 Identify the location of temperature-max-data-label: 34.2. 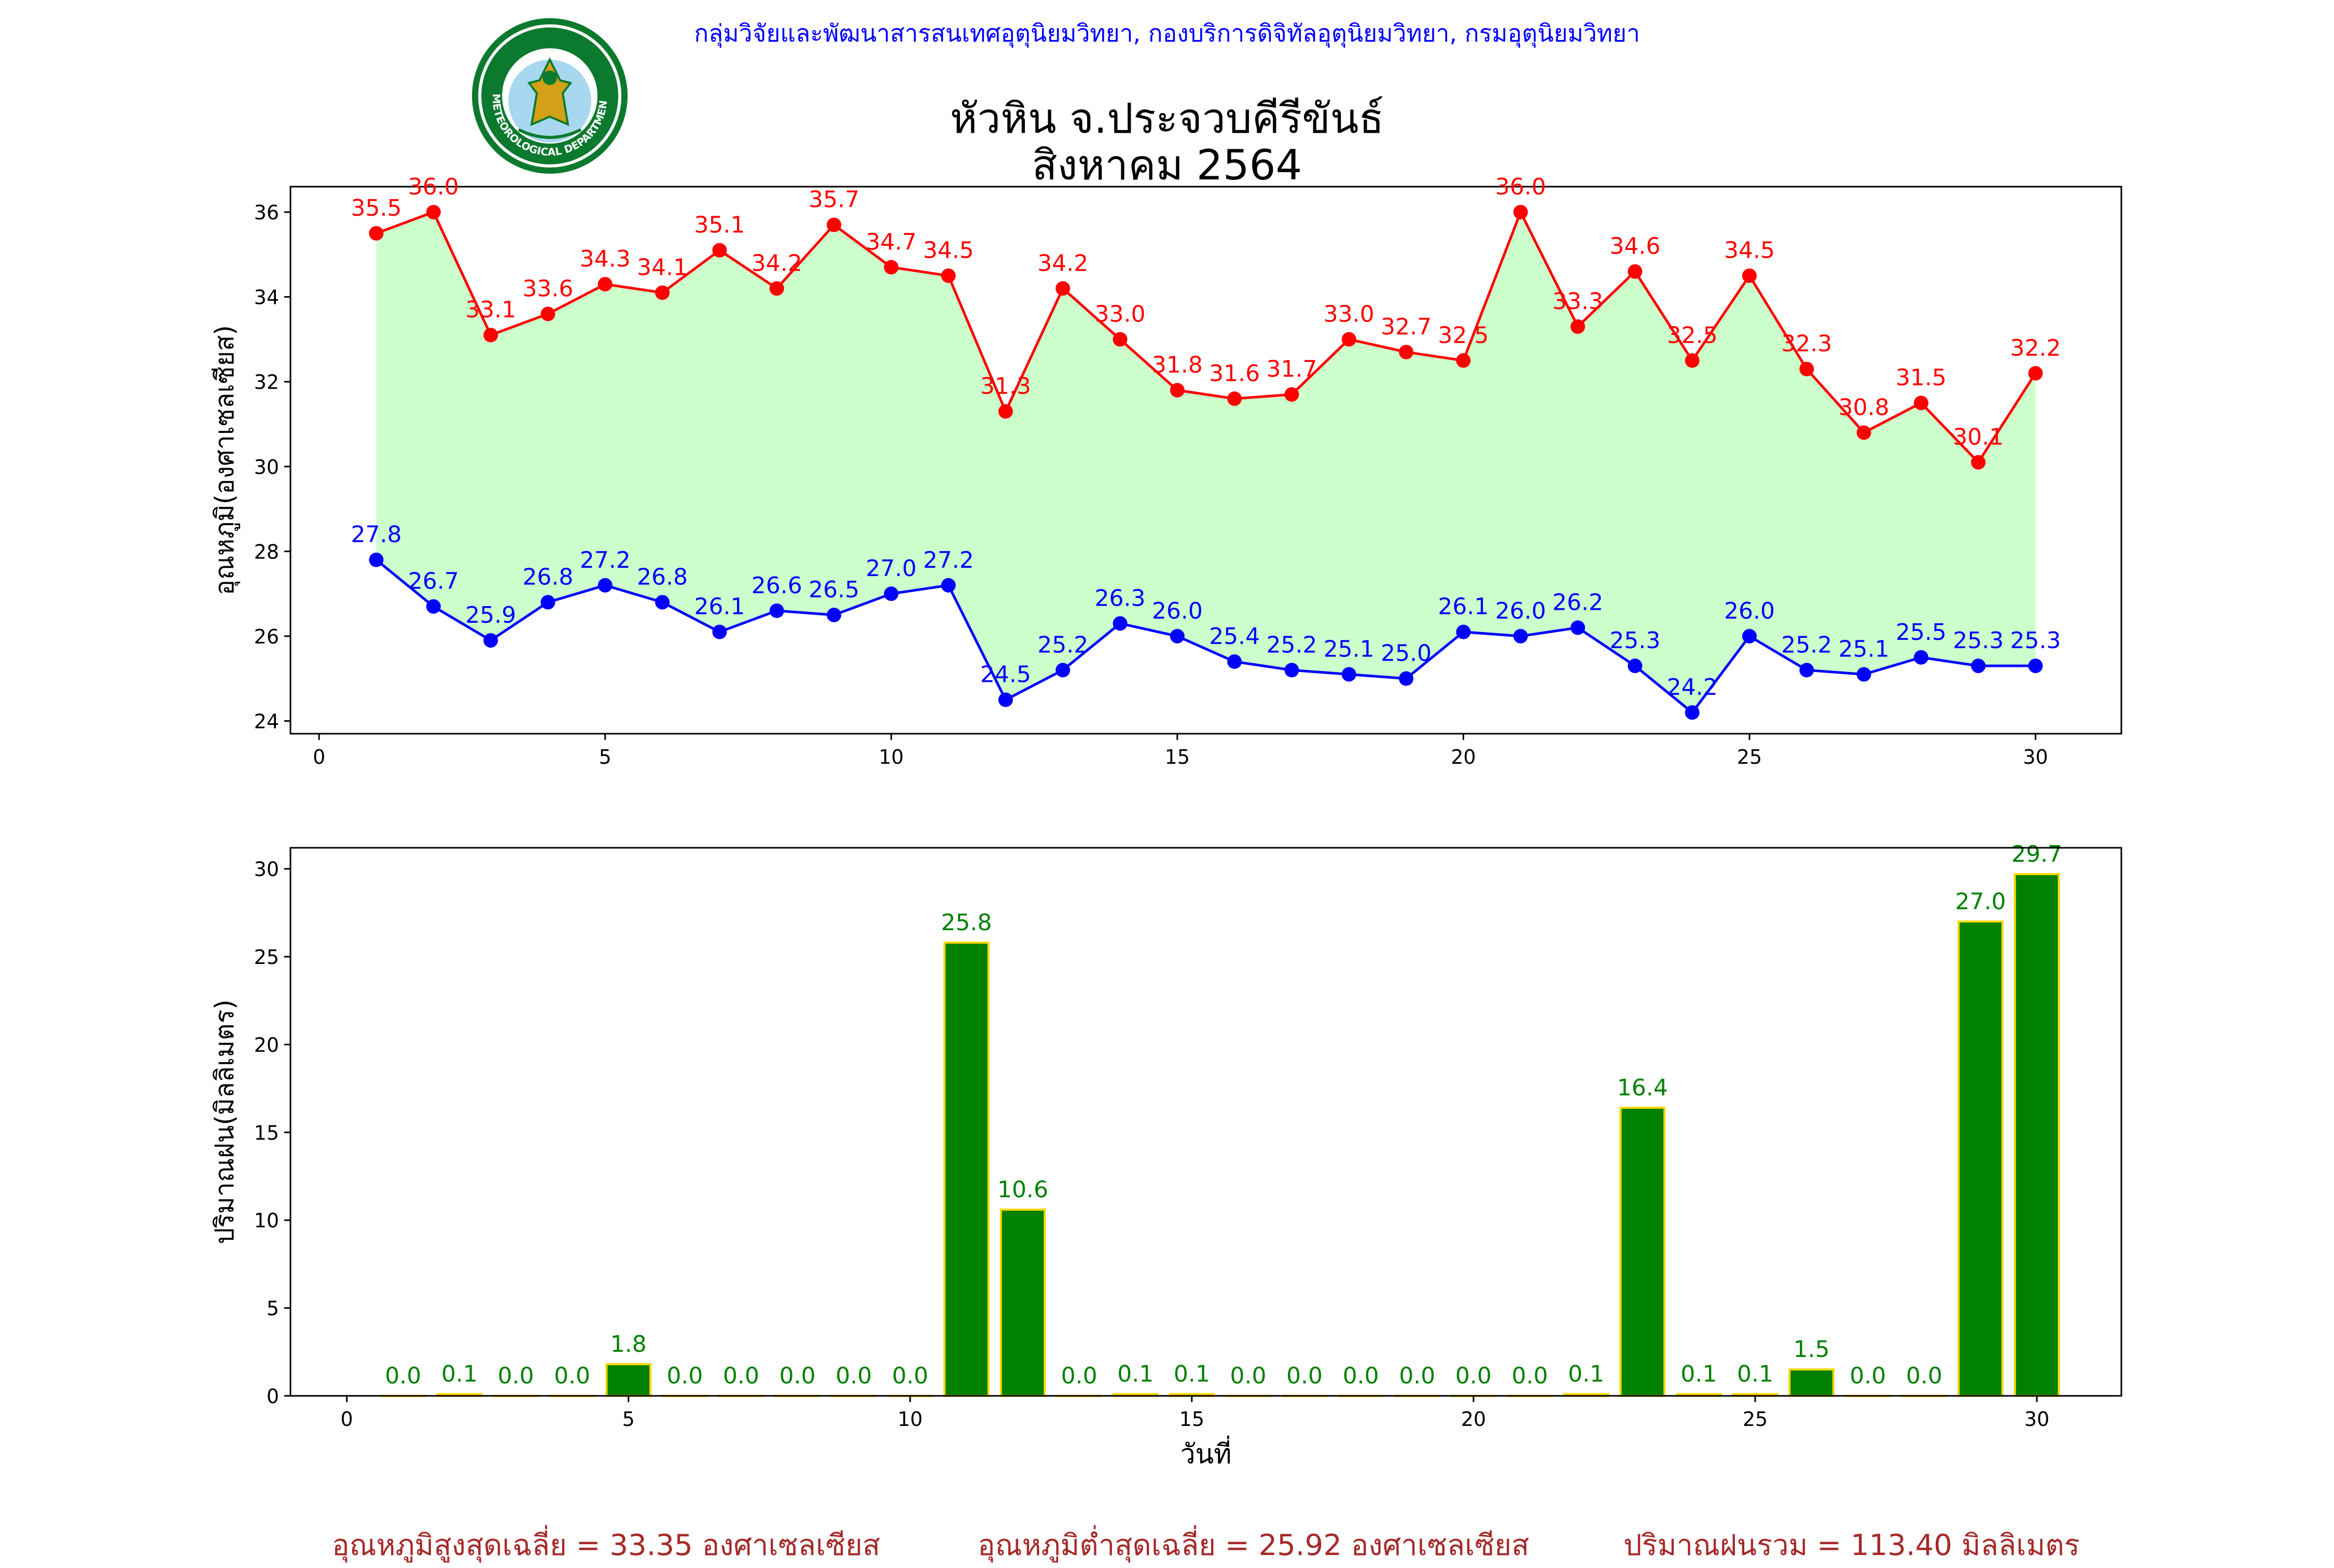
(1062, 263).